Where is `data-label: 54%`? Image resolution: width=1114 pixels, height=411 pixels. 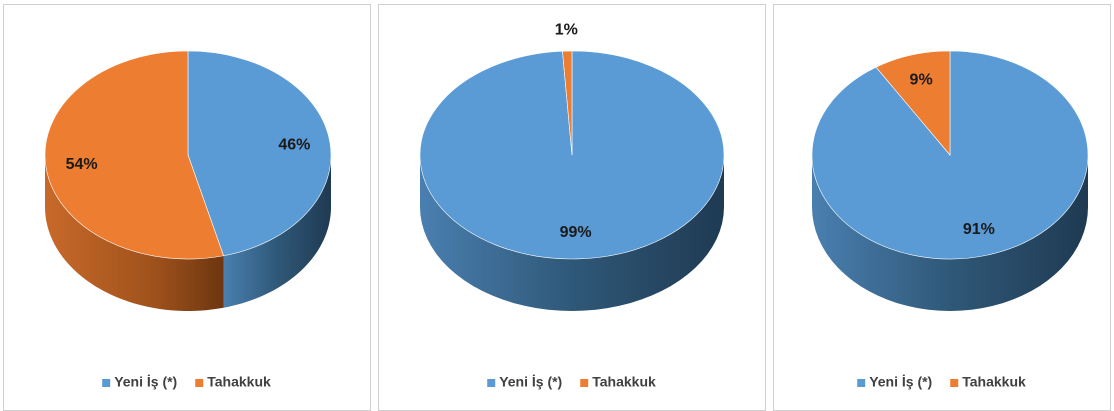
data-label: 54% is located at coordinates (82, 164).